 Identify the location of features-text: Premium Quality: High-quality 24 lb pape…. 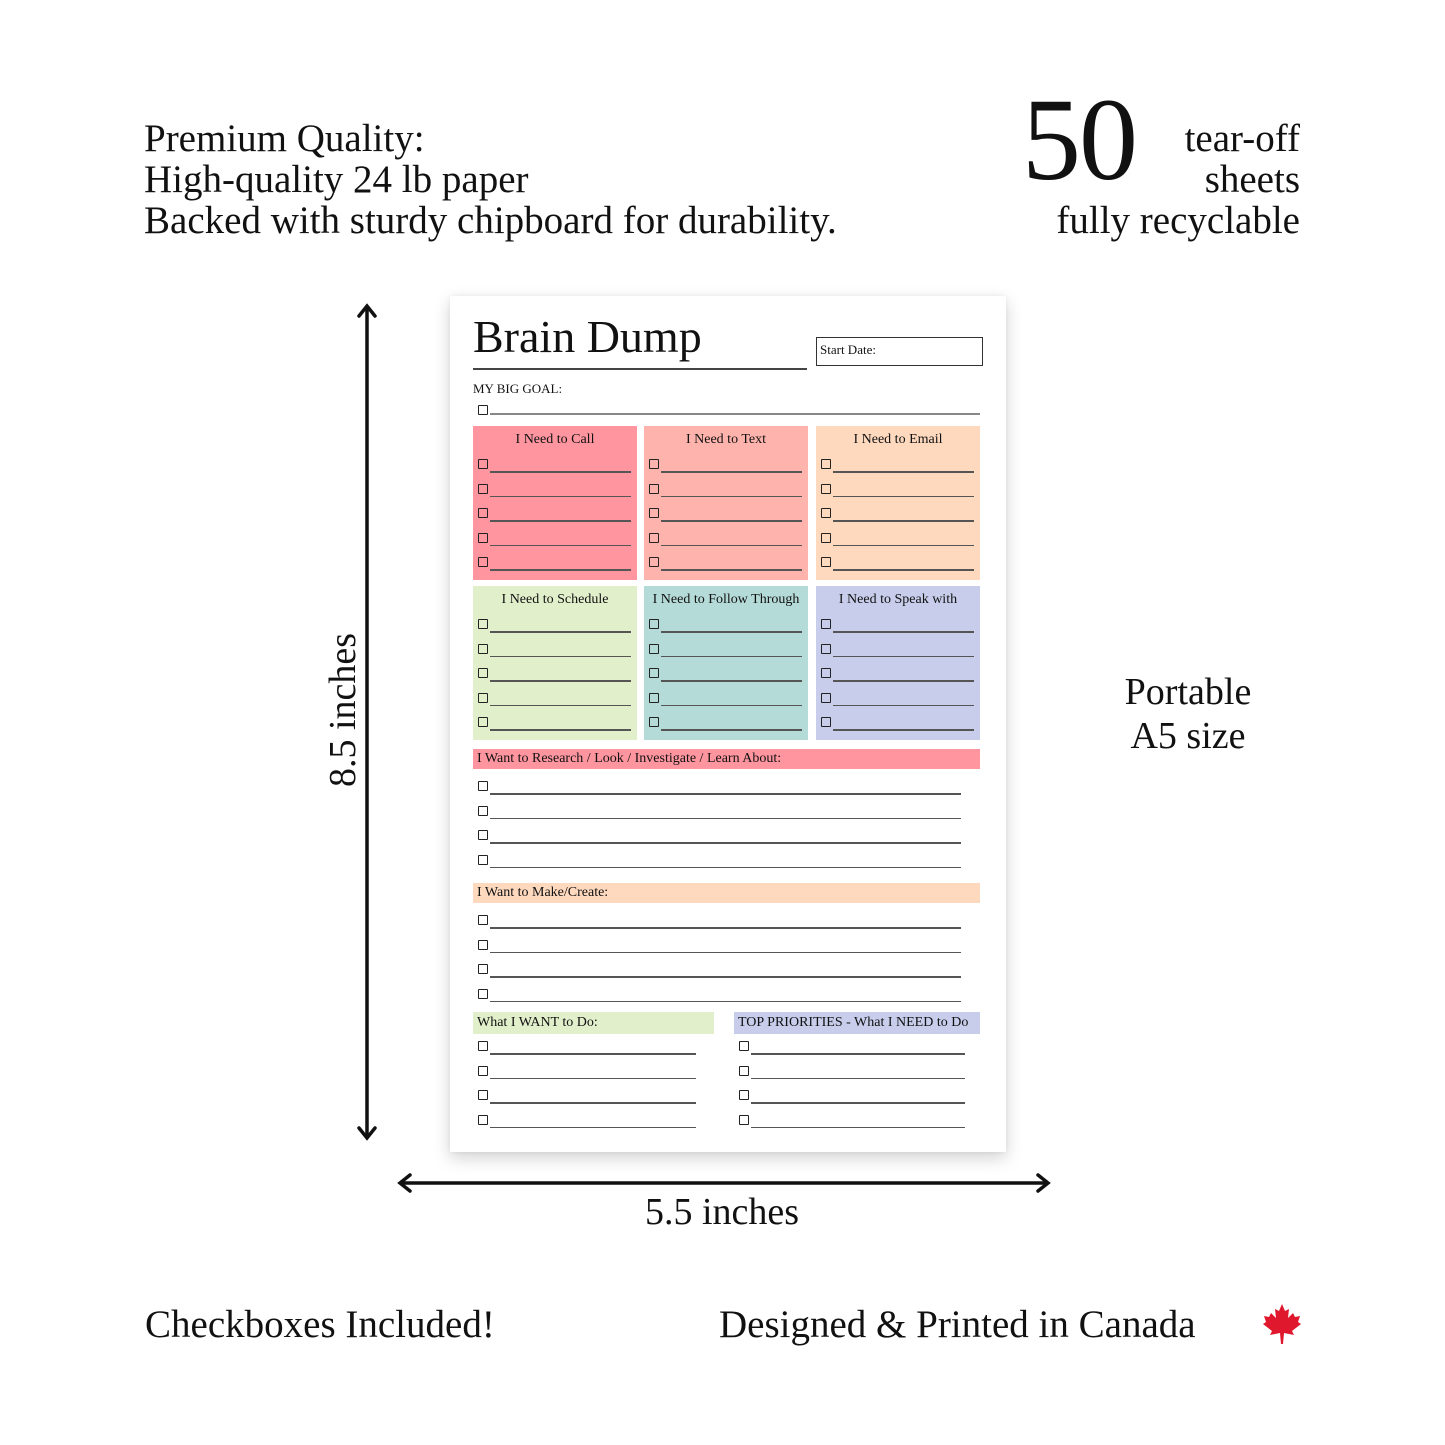
(490, 179).